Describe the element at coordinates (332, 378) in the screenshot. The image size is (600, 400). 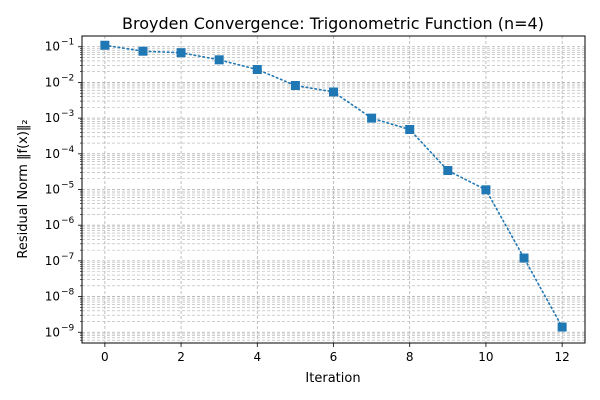
I see `x-axis-label: Iteration` at that location.